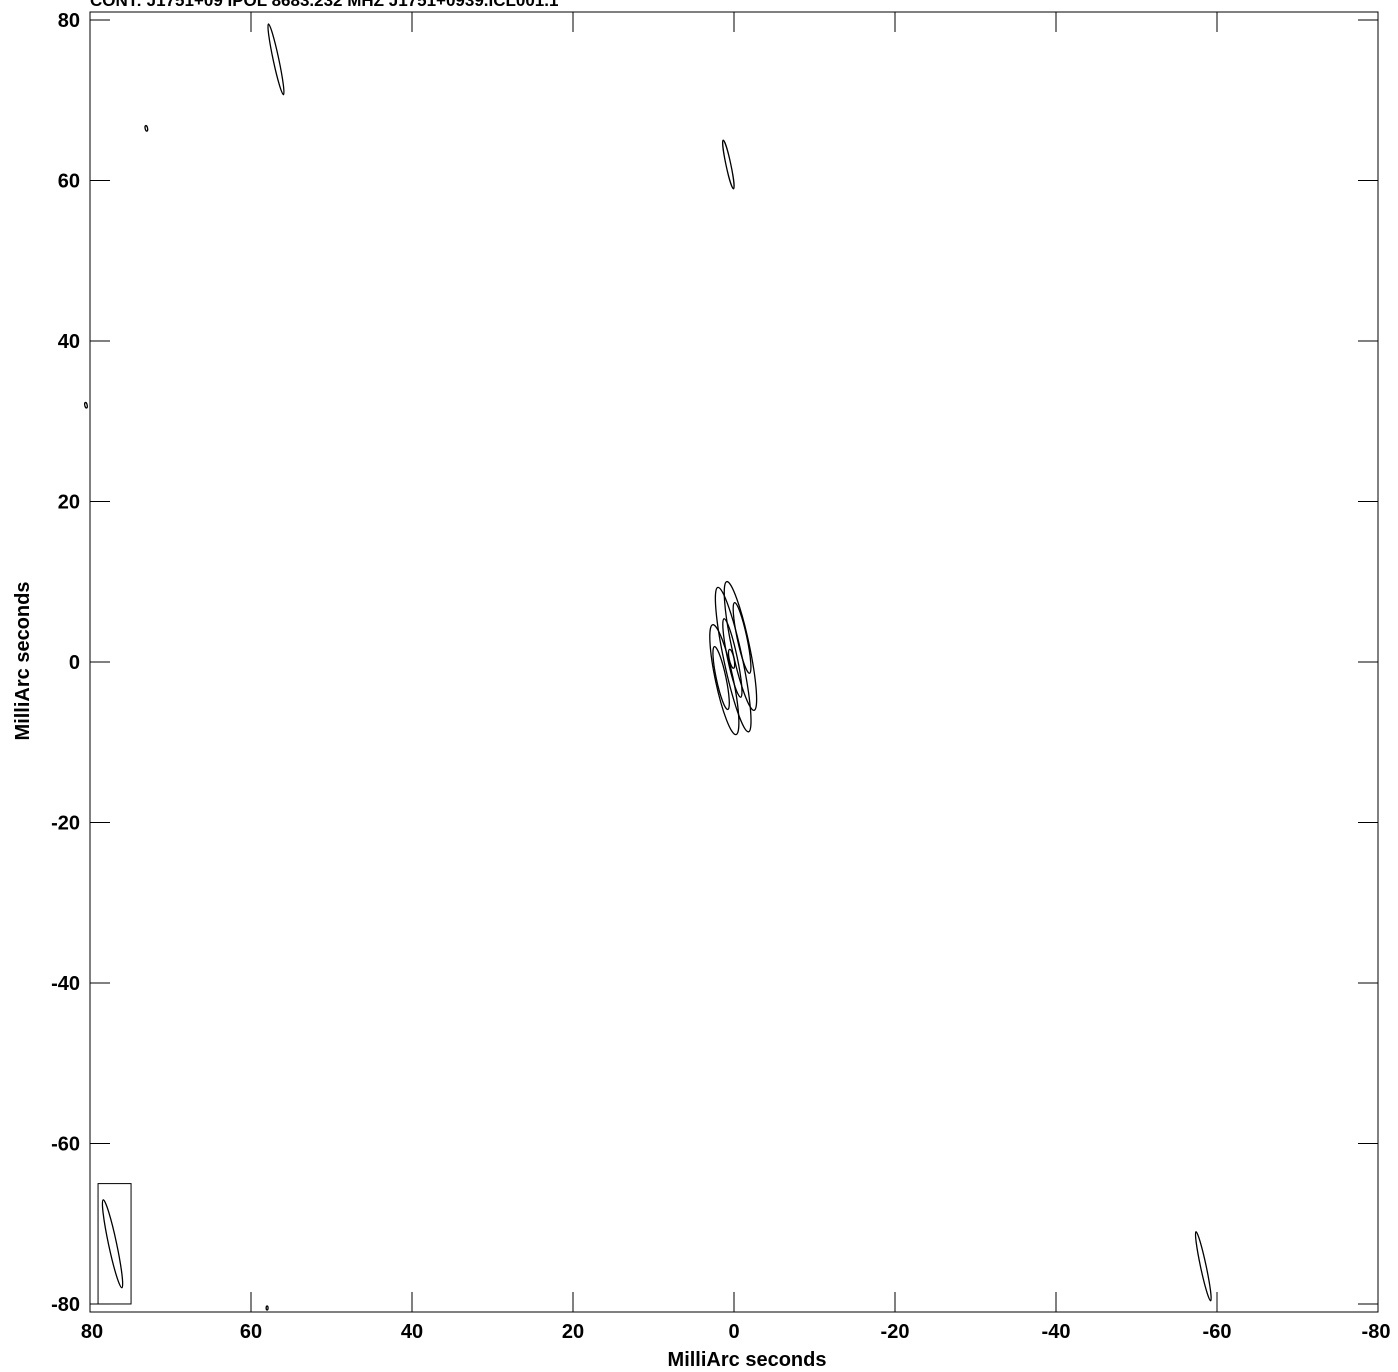  What do you see at coordinates (747, 1360) in the screenshot?
I see `x-axis-label: MilliArc seconds` at bounding box center [747, 1360].